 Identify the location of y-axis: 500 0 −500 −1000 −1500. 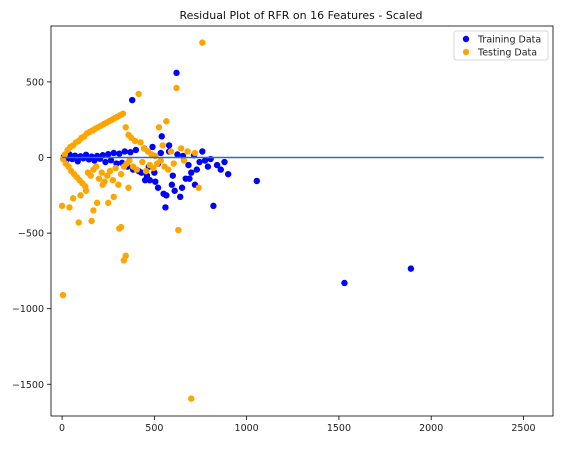
(31, 234).